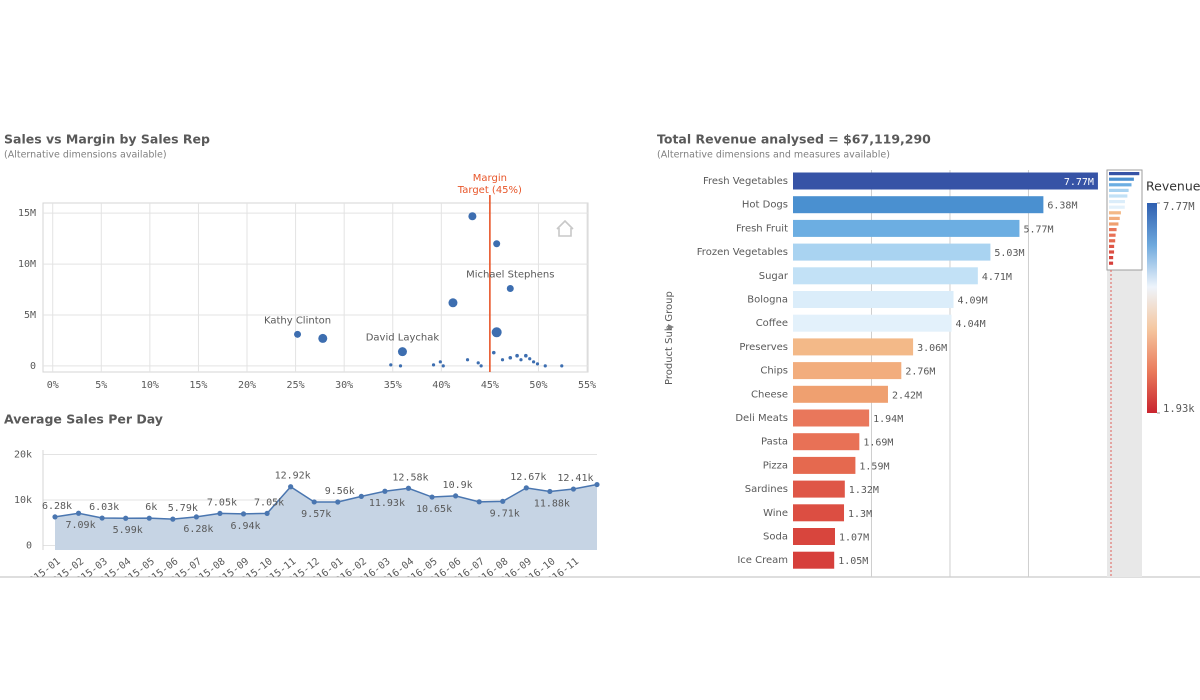  Describe the element at coordinates (762, 560) in the screenshot. I see `category-label: Ice Cream` at that location.